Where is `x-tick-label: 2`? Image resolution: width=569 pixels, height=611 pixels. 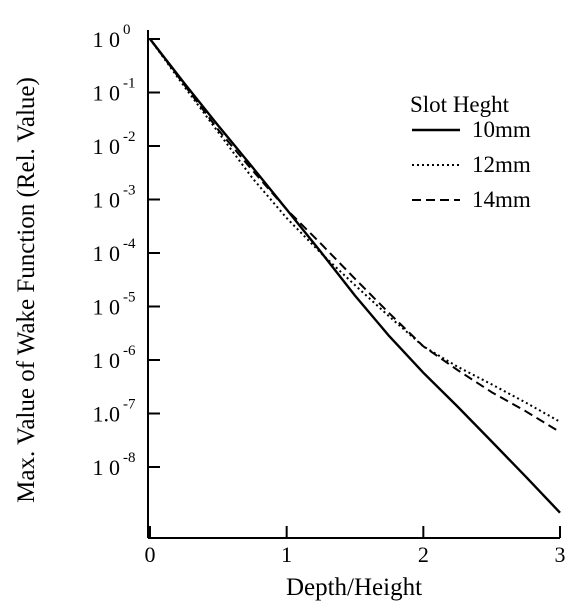
x-tick-label: 2 is located at coordinates (423, 554).